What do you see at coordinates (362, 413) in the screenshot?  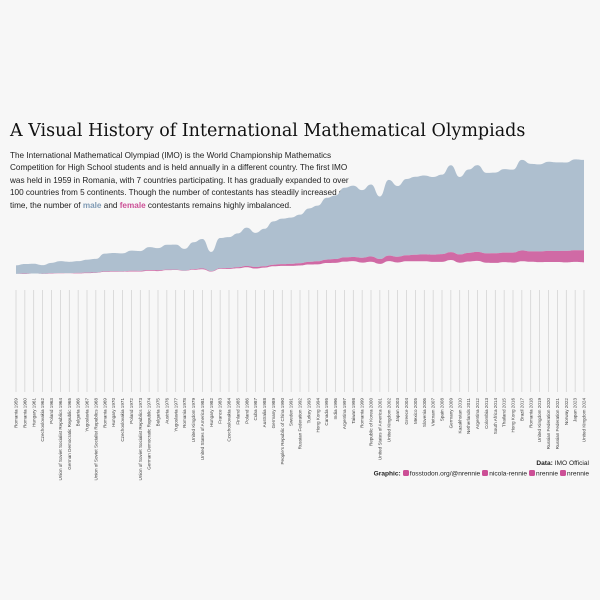 I see `x-tick-label: Romania 1999` at bounding box center [362, 413].